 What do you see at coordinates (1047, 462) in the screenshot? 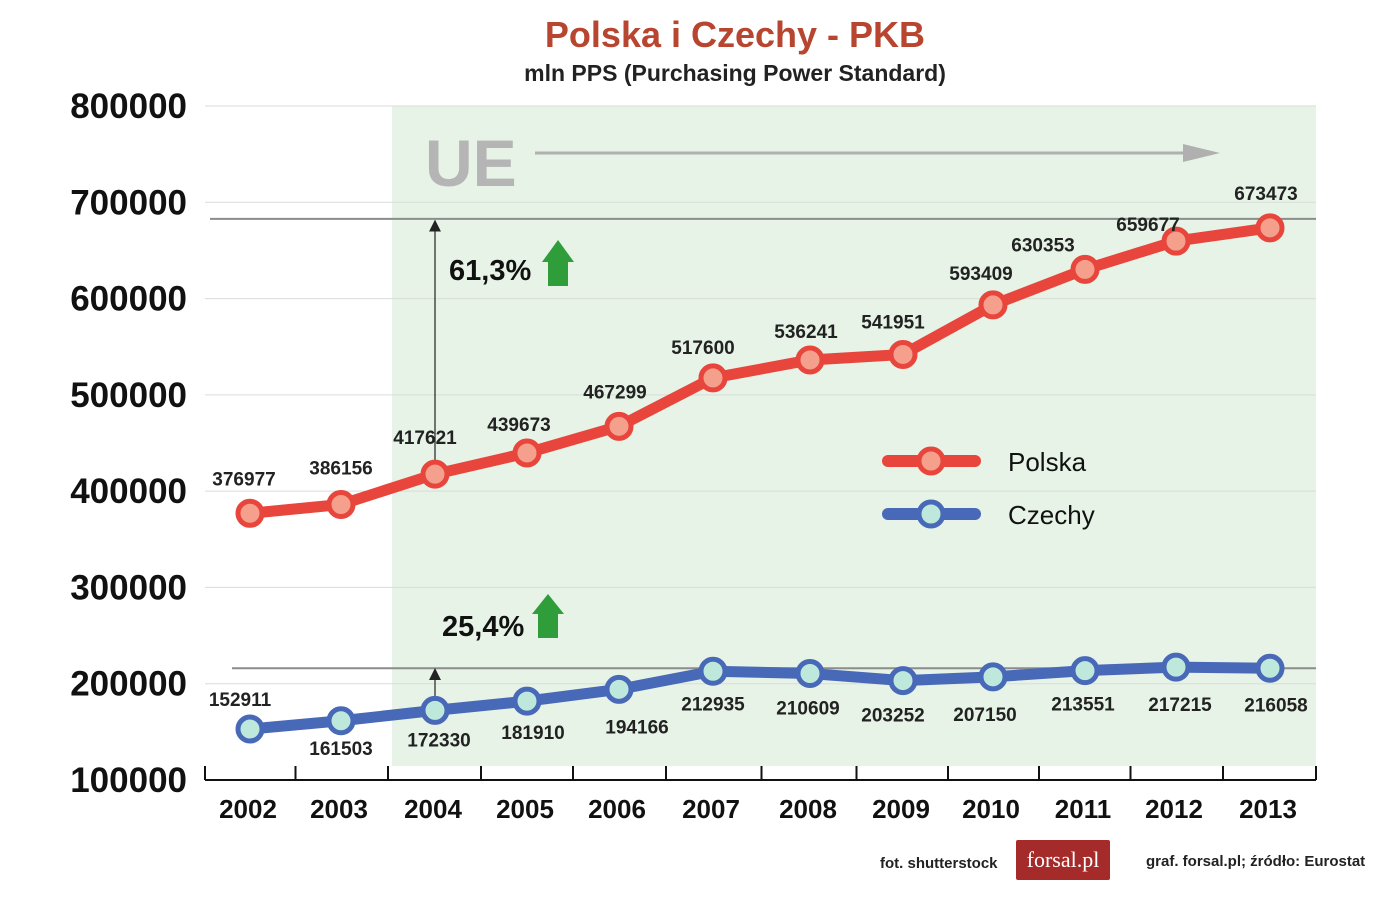
I see `legend-polska-label: Polska` at bounding box center [1047, 462].